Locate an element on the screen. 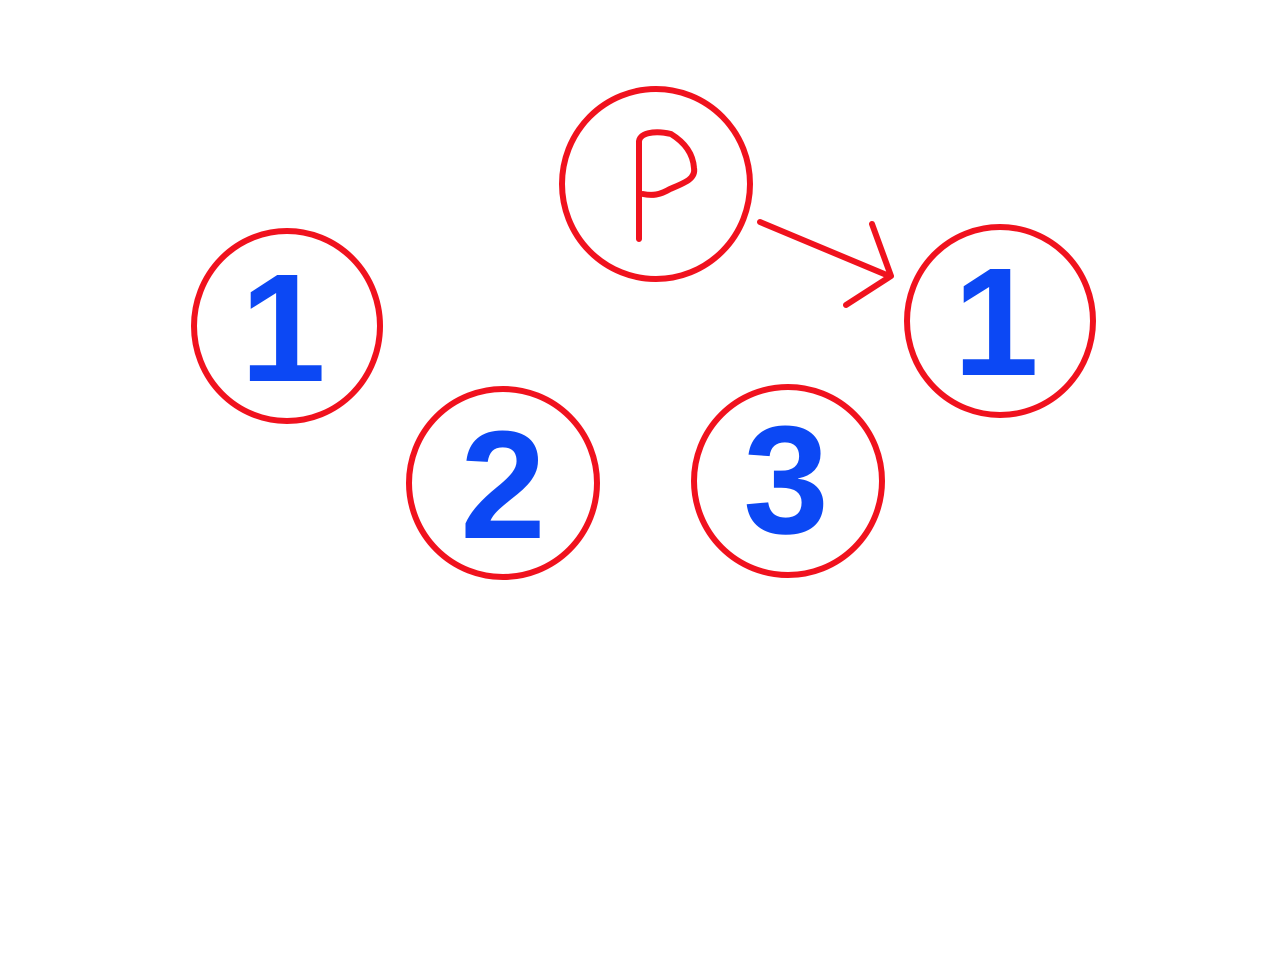 Image resolution: width=1280 pixels, height=960 pixels. node-1-head: 1 is located at coordinates (1000, 321).